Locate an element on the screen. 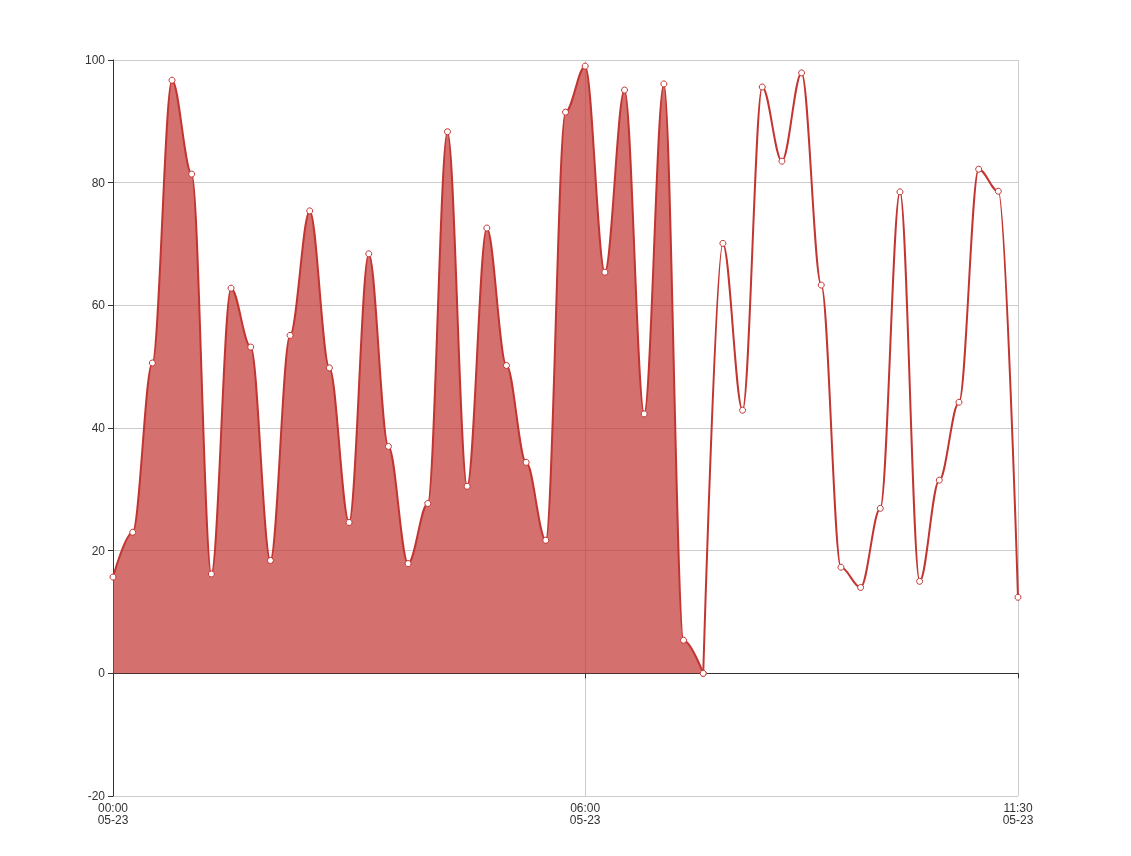 The height and width of the screenshot is (856, 1131). x-tick-label: 11:30 05-23 is located at coordinates (1018, 814).